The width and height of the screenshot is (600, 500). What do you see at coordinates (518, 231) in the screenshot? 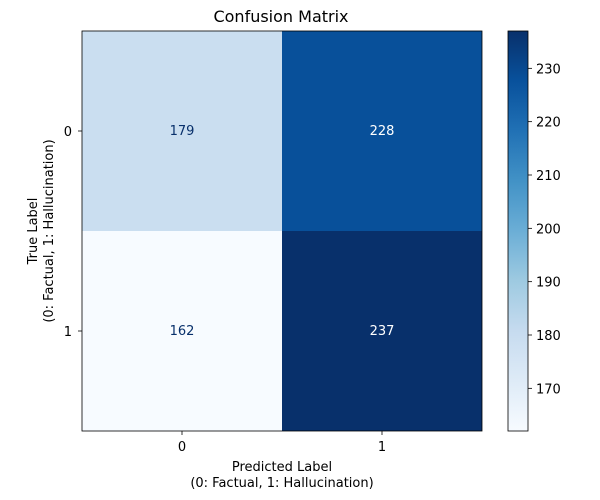
I see `colorbar` at bounding box center [518, 231].